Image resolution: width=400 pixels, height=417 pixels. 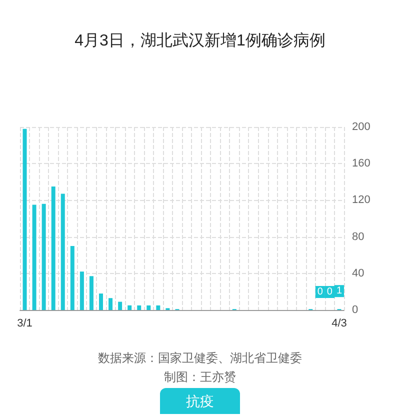 I want to click on text: 抗疫, so click(x=200, y=402).